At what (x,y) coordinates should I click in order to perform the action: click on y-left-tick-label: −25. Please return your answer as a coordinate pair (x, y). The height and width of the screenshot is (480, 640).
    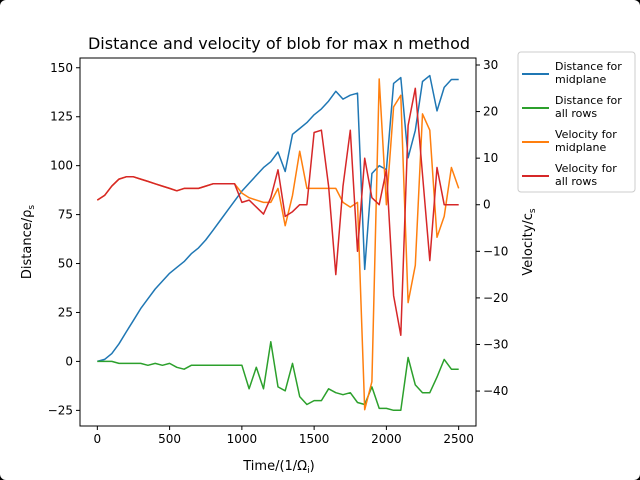
    Looking at the image, I should click on (60, 410).